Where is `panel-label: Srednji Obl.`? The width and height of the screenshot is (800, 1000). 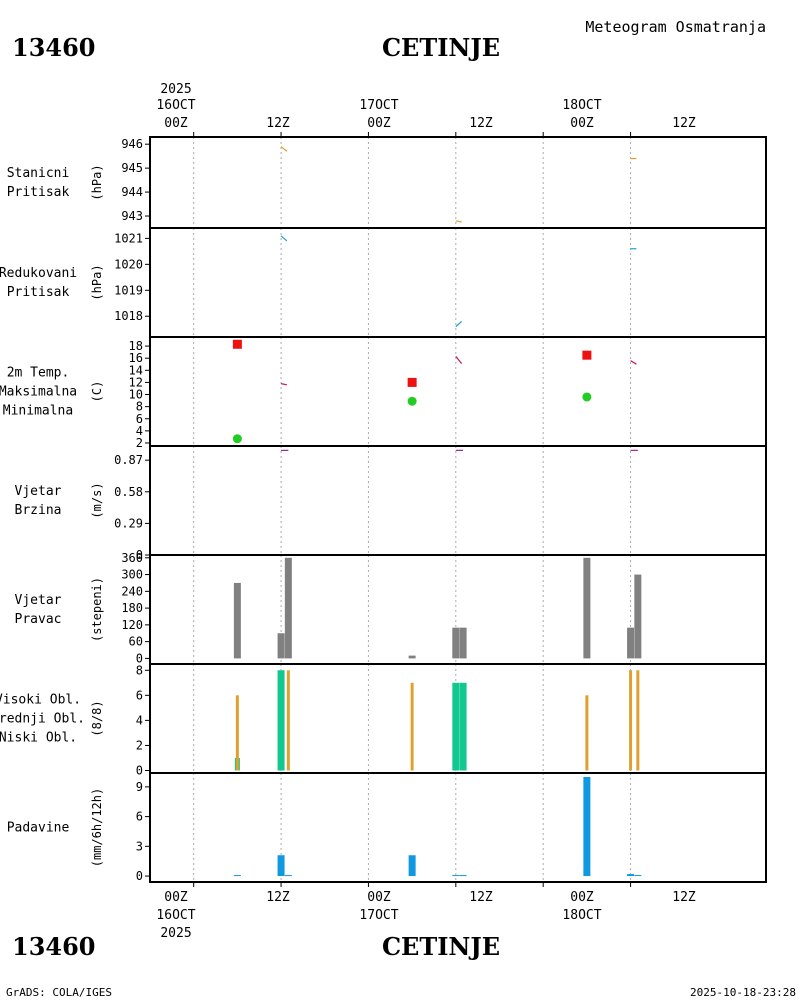
panel-label: Srednji Obl. is located at coordinates (42, 719).